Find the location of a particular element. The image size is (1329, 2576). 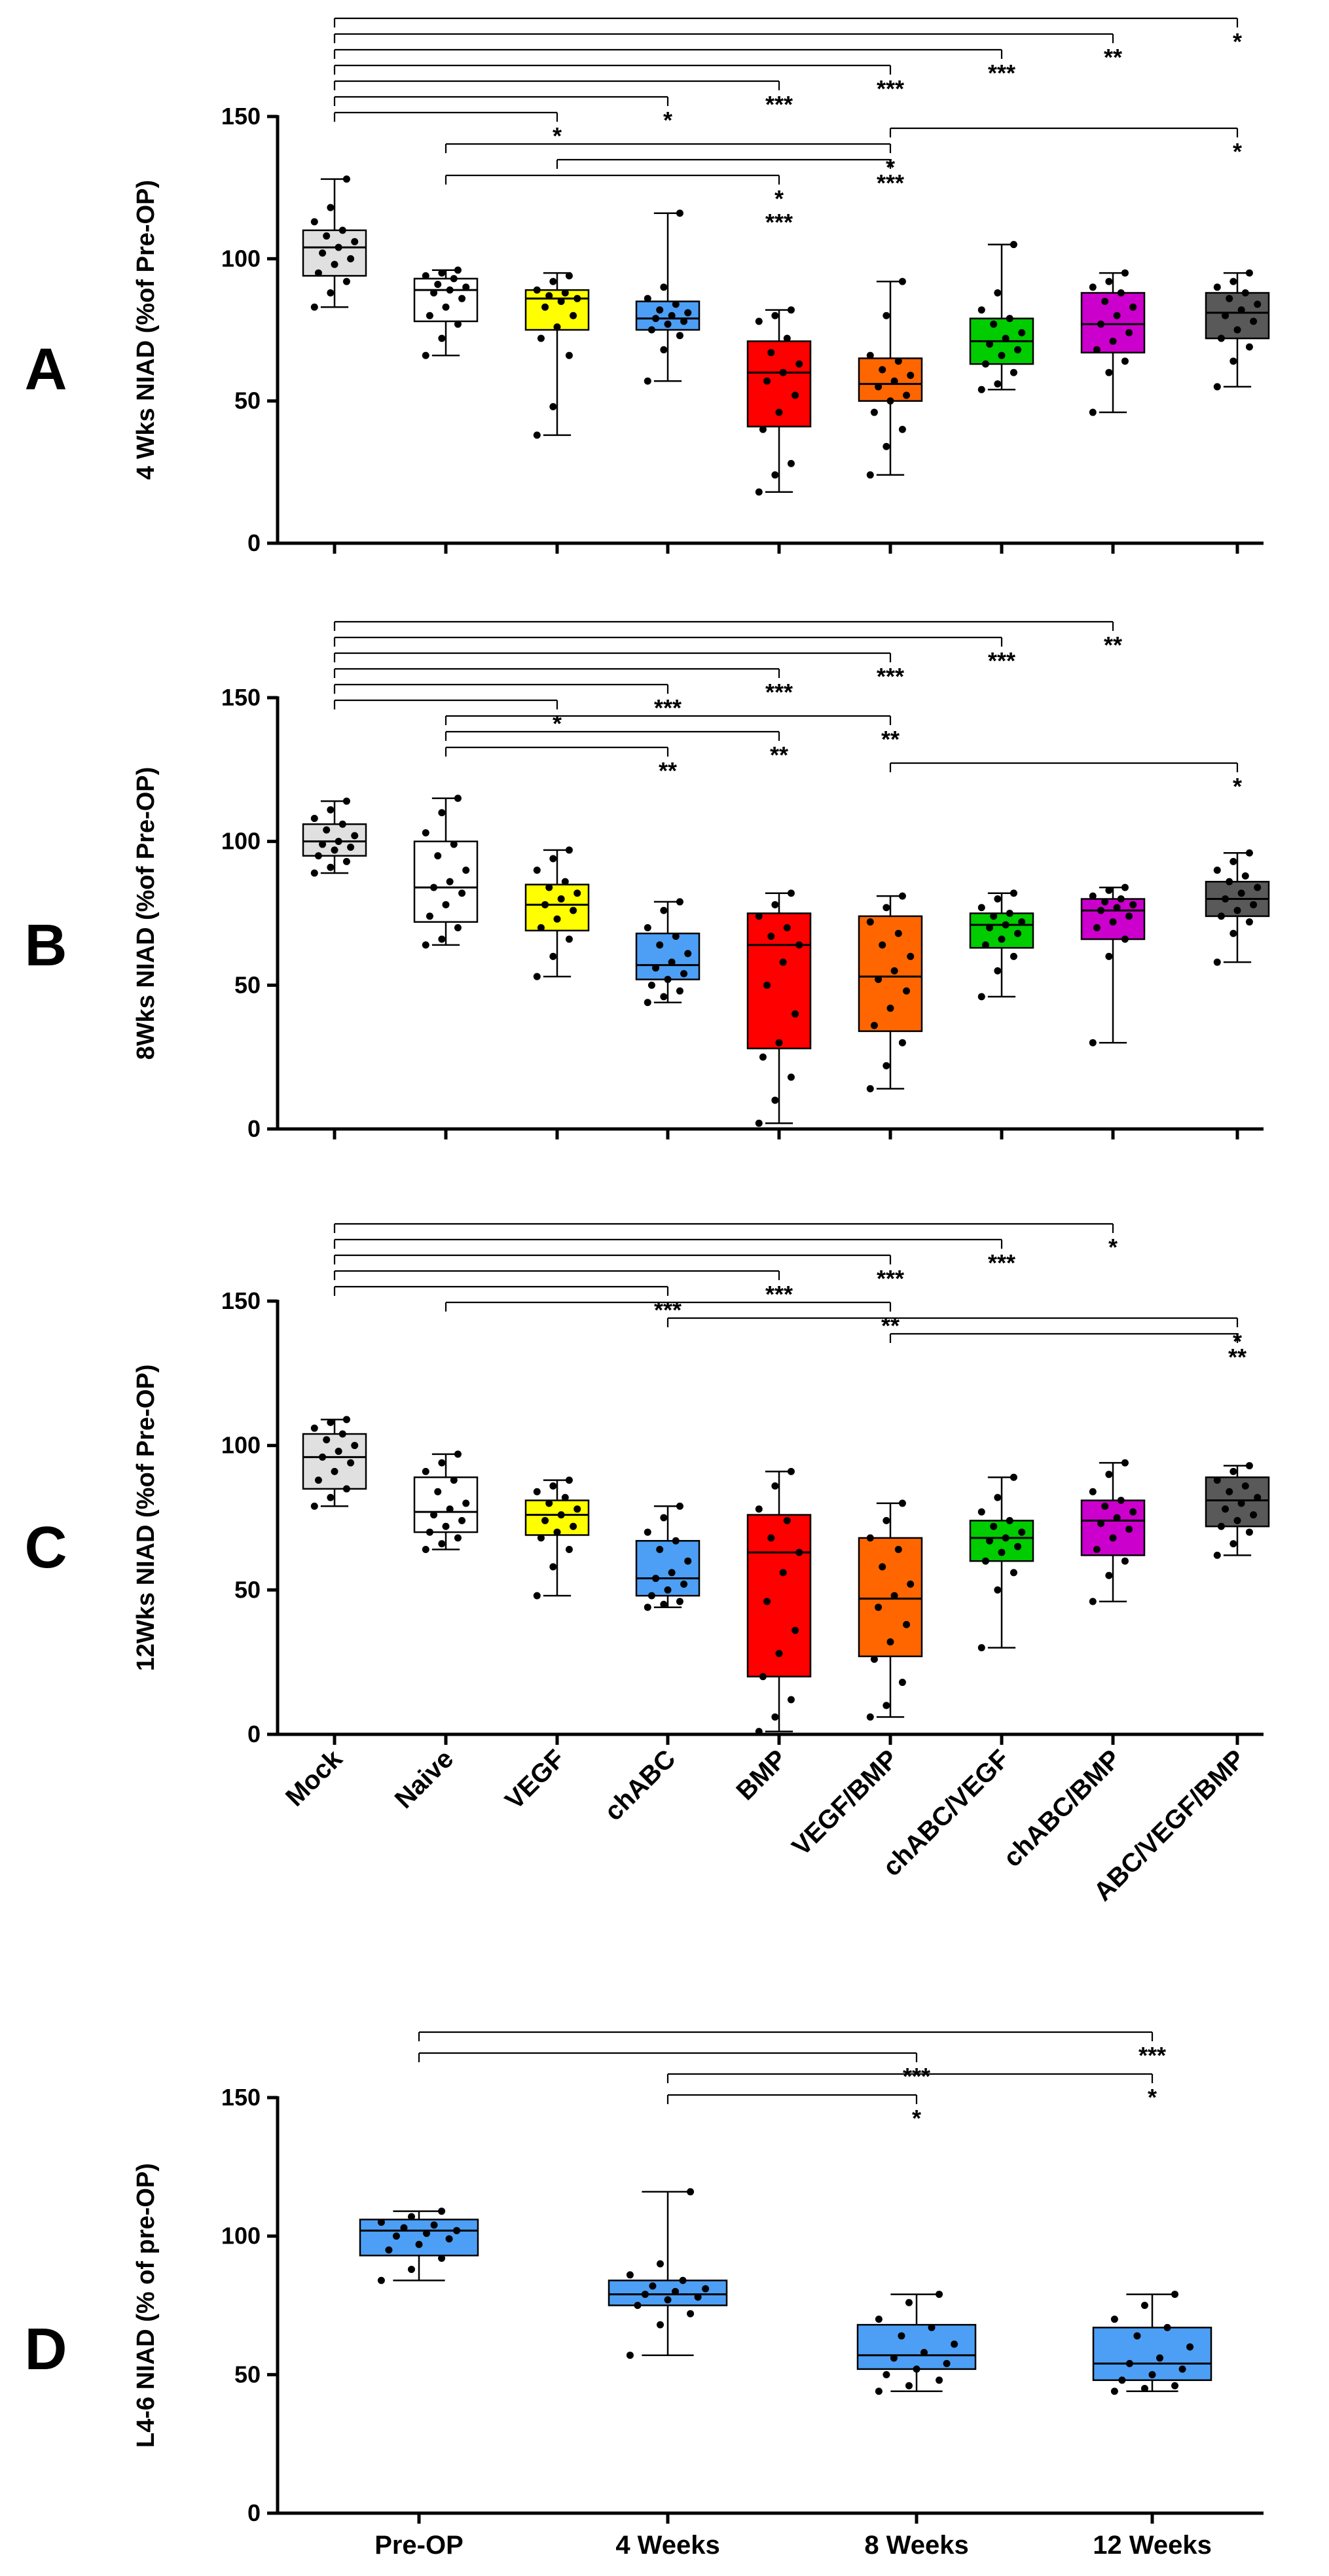

x-category-label: chABC/BMP is located at coordinates (1062, 1808).